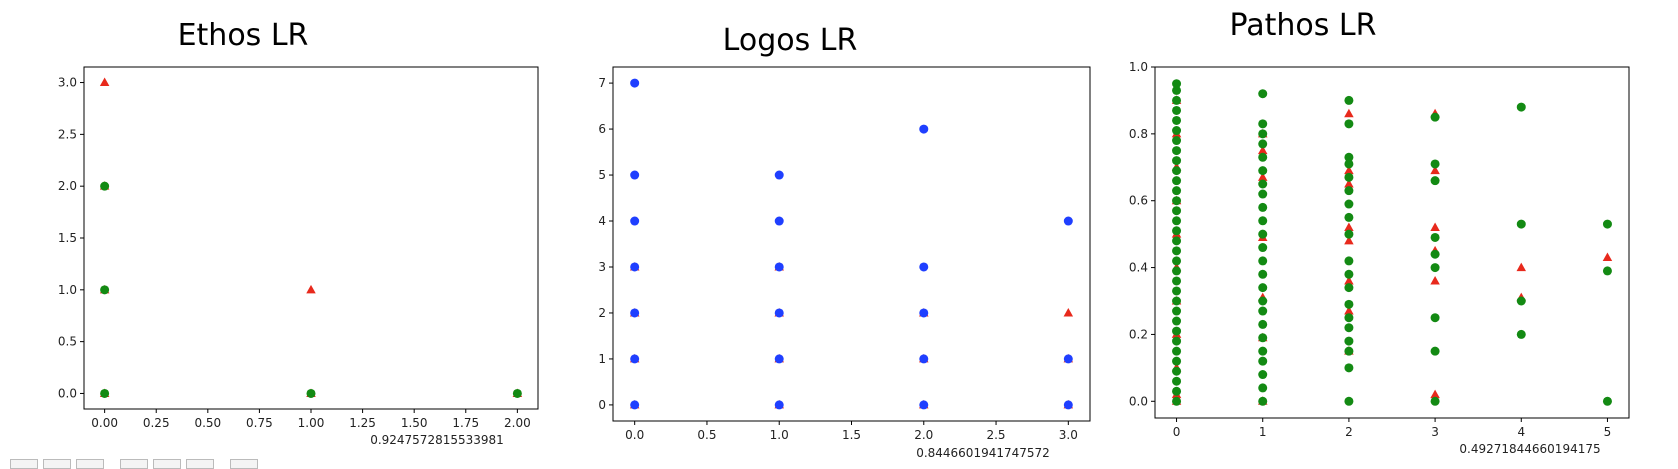 The height and width of the screenshot is (469, 1678). I want to click on y-axis: 0.0 0.5 1.0 1.5 2.0 2.5 3.0, so click(71, 238).